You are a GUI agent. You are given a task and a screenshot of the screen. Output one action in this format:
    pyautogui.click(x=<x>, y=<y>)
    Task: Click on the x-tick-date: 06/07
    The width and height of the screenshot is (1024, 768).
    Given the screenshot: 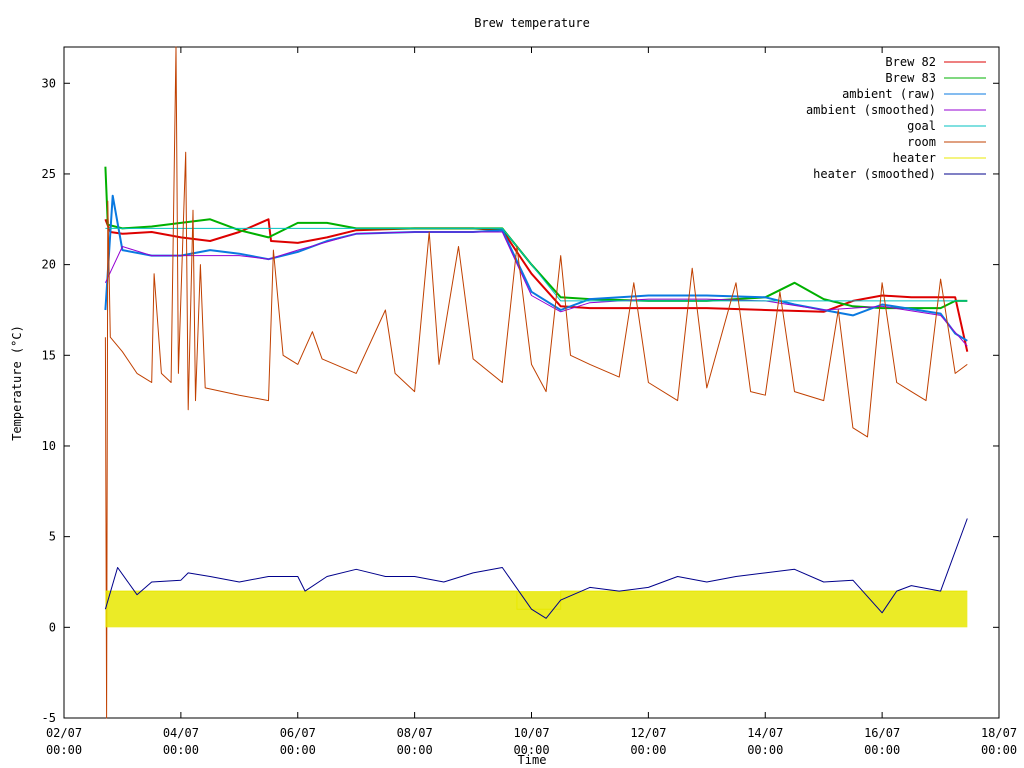 What is the action you would take?
    pyautogui.click(x=298, y=733)
    